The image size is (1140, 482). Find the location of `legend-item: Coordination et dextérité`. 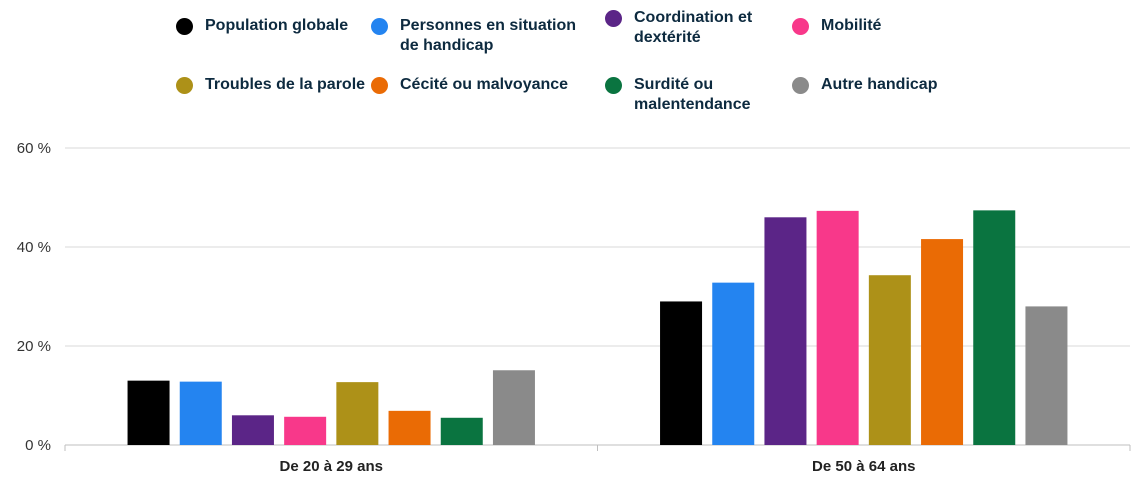

legend-item: Coordination et dextérité is located at coordinates (712, 28).